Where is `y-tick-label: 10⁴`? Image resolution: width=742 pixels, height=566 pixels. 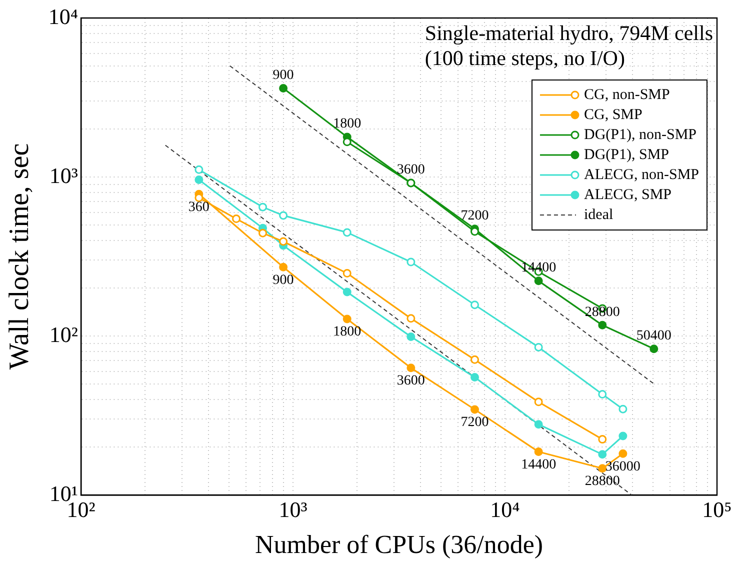 y-tick-label: 10⁴ is located at coordinates (63, 16).